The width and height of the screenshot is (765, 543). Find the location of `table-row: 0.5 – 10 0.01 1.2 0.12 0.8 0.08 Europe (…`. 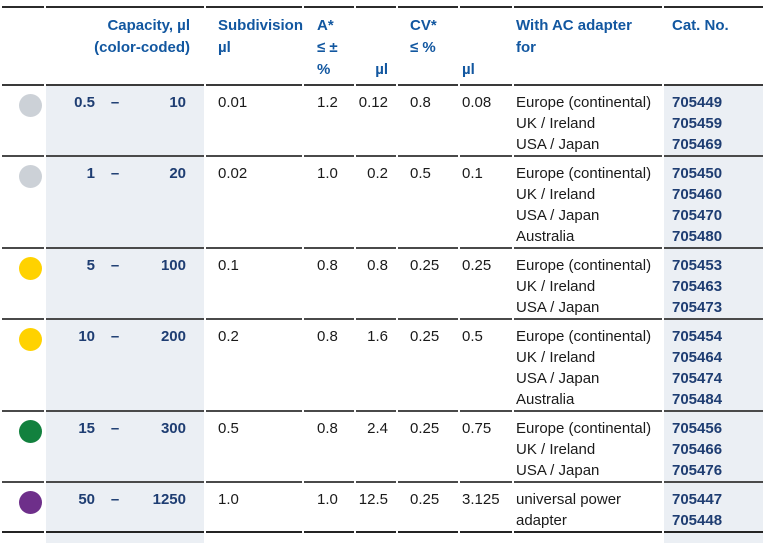

table-row: 0.5 – 10 0.01 1.2 0.12 0.8 0.08 Europe (… is located at coordinates (382, 121).